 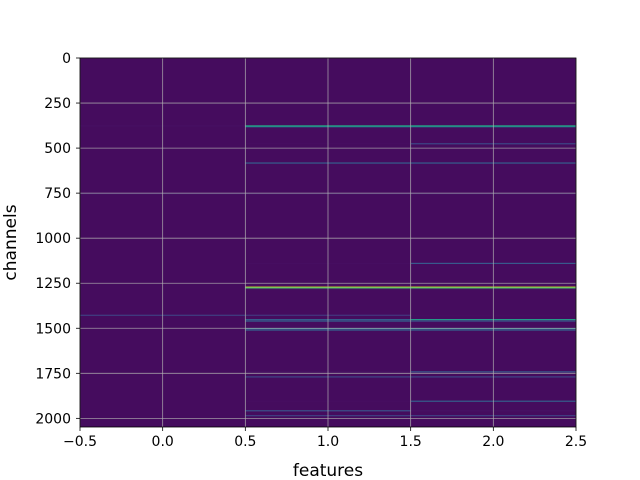 What do you see at coordinates (576, 442) in the screenshot?
I see `x-tick-label-6: 2.5` at bounding box center [576, 442].